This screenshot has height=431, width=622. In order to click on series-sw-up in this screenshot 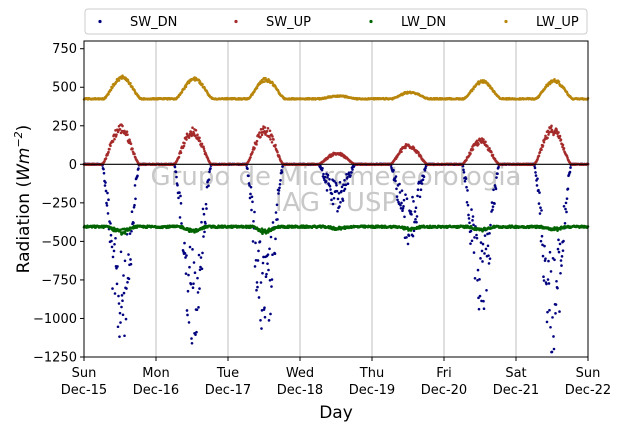, I will do `click(336, 145)`.